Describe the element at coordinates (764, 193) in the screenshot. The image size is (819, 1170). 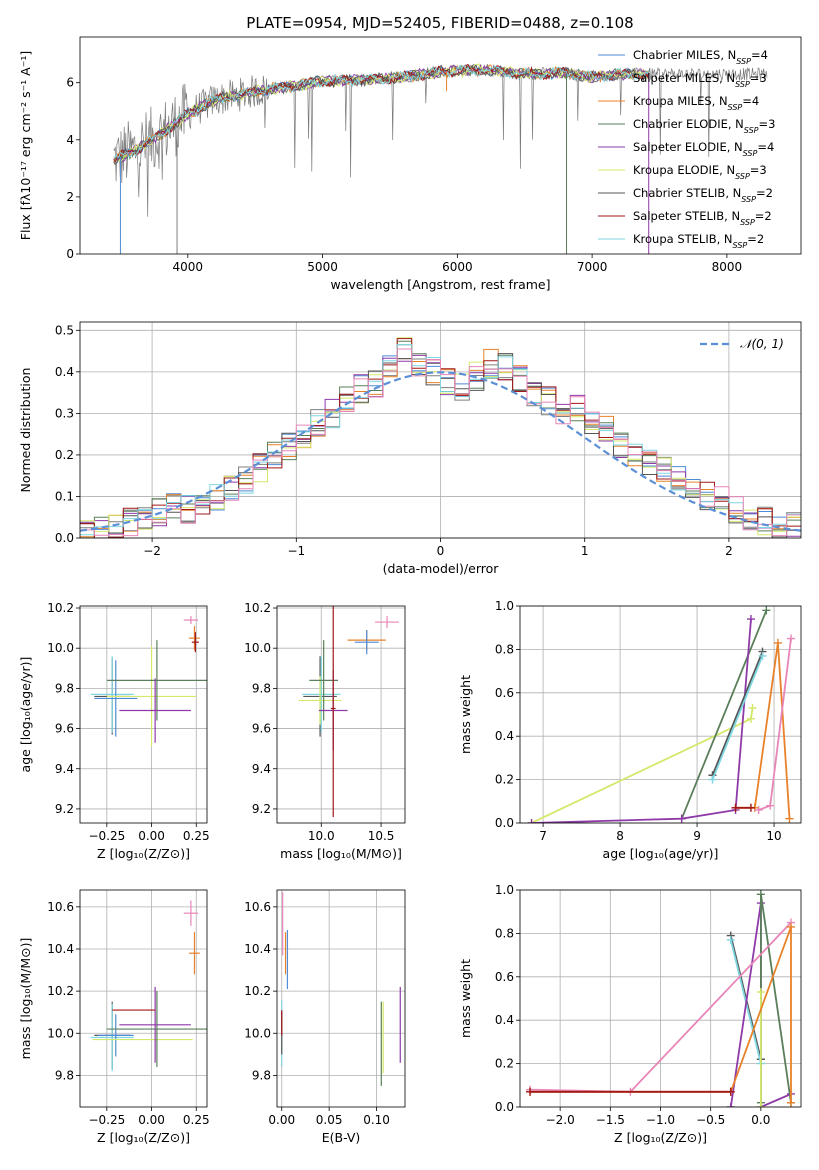
I see `legend-suffix: =2` at that location.